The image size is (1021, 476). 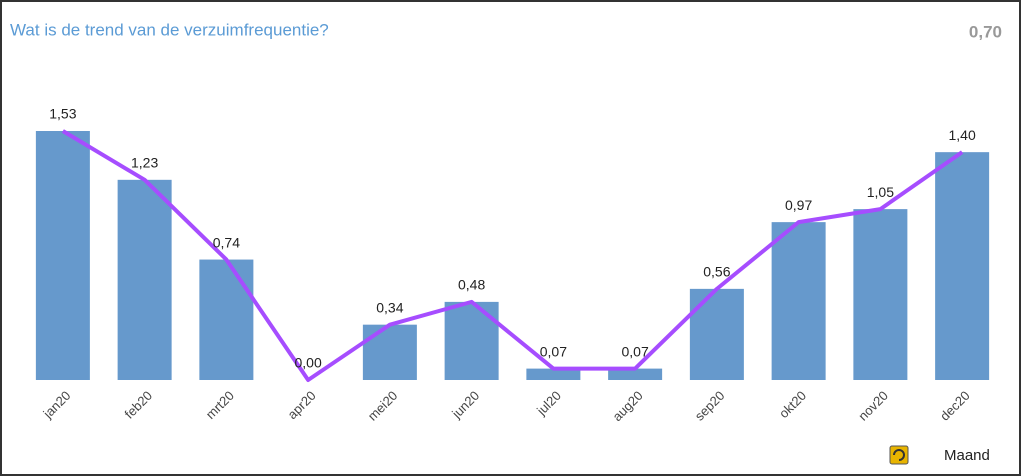 I want to click on button-icon-arrow, so click(x=899, y=455).